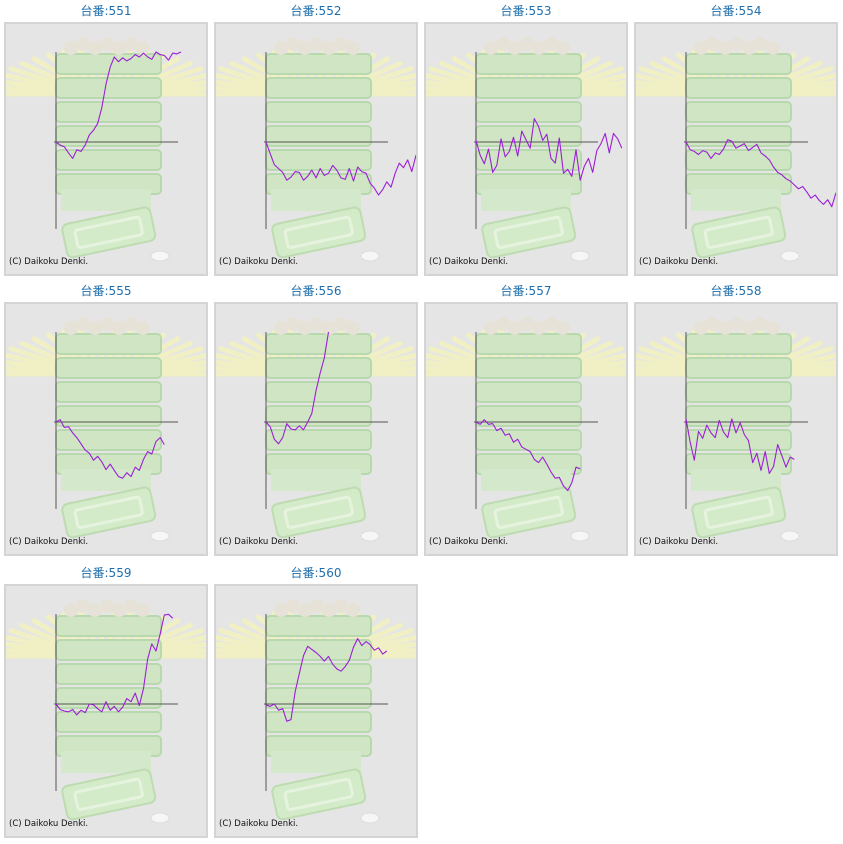  I want to click on machine-number-link: 台番:555, so click(106, 291).